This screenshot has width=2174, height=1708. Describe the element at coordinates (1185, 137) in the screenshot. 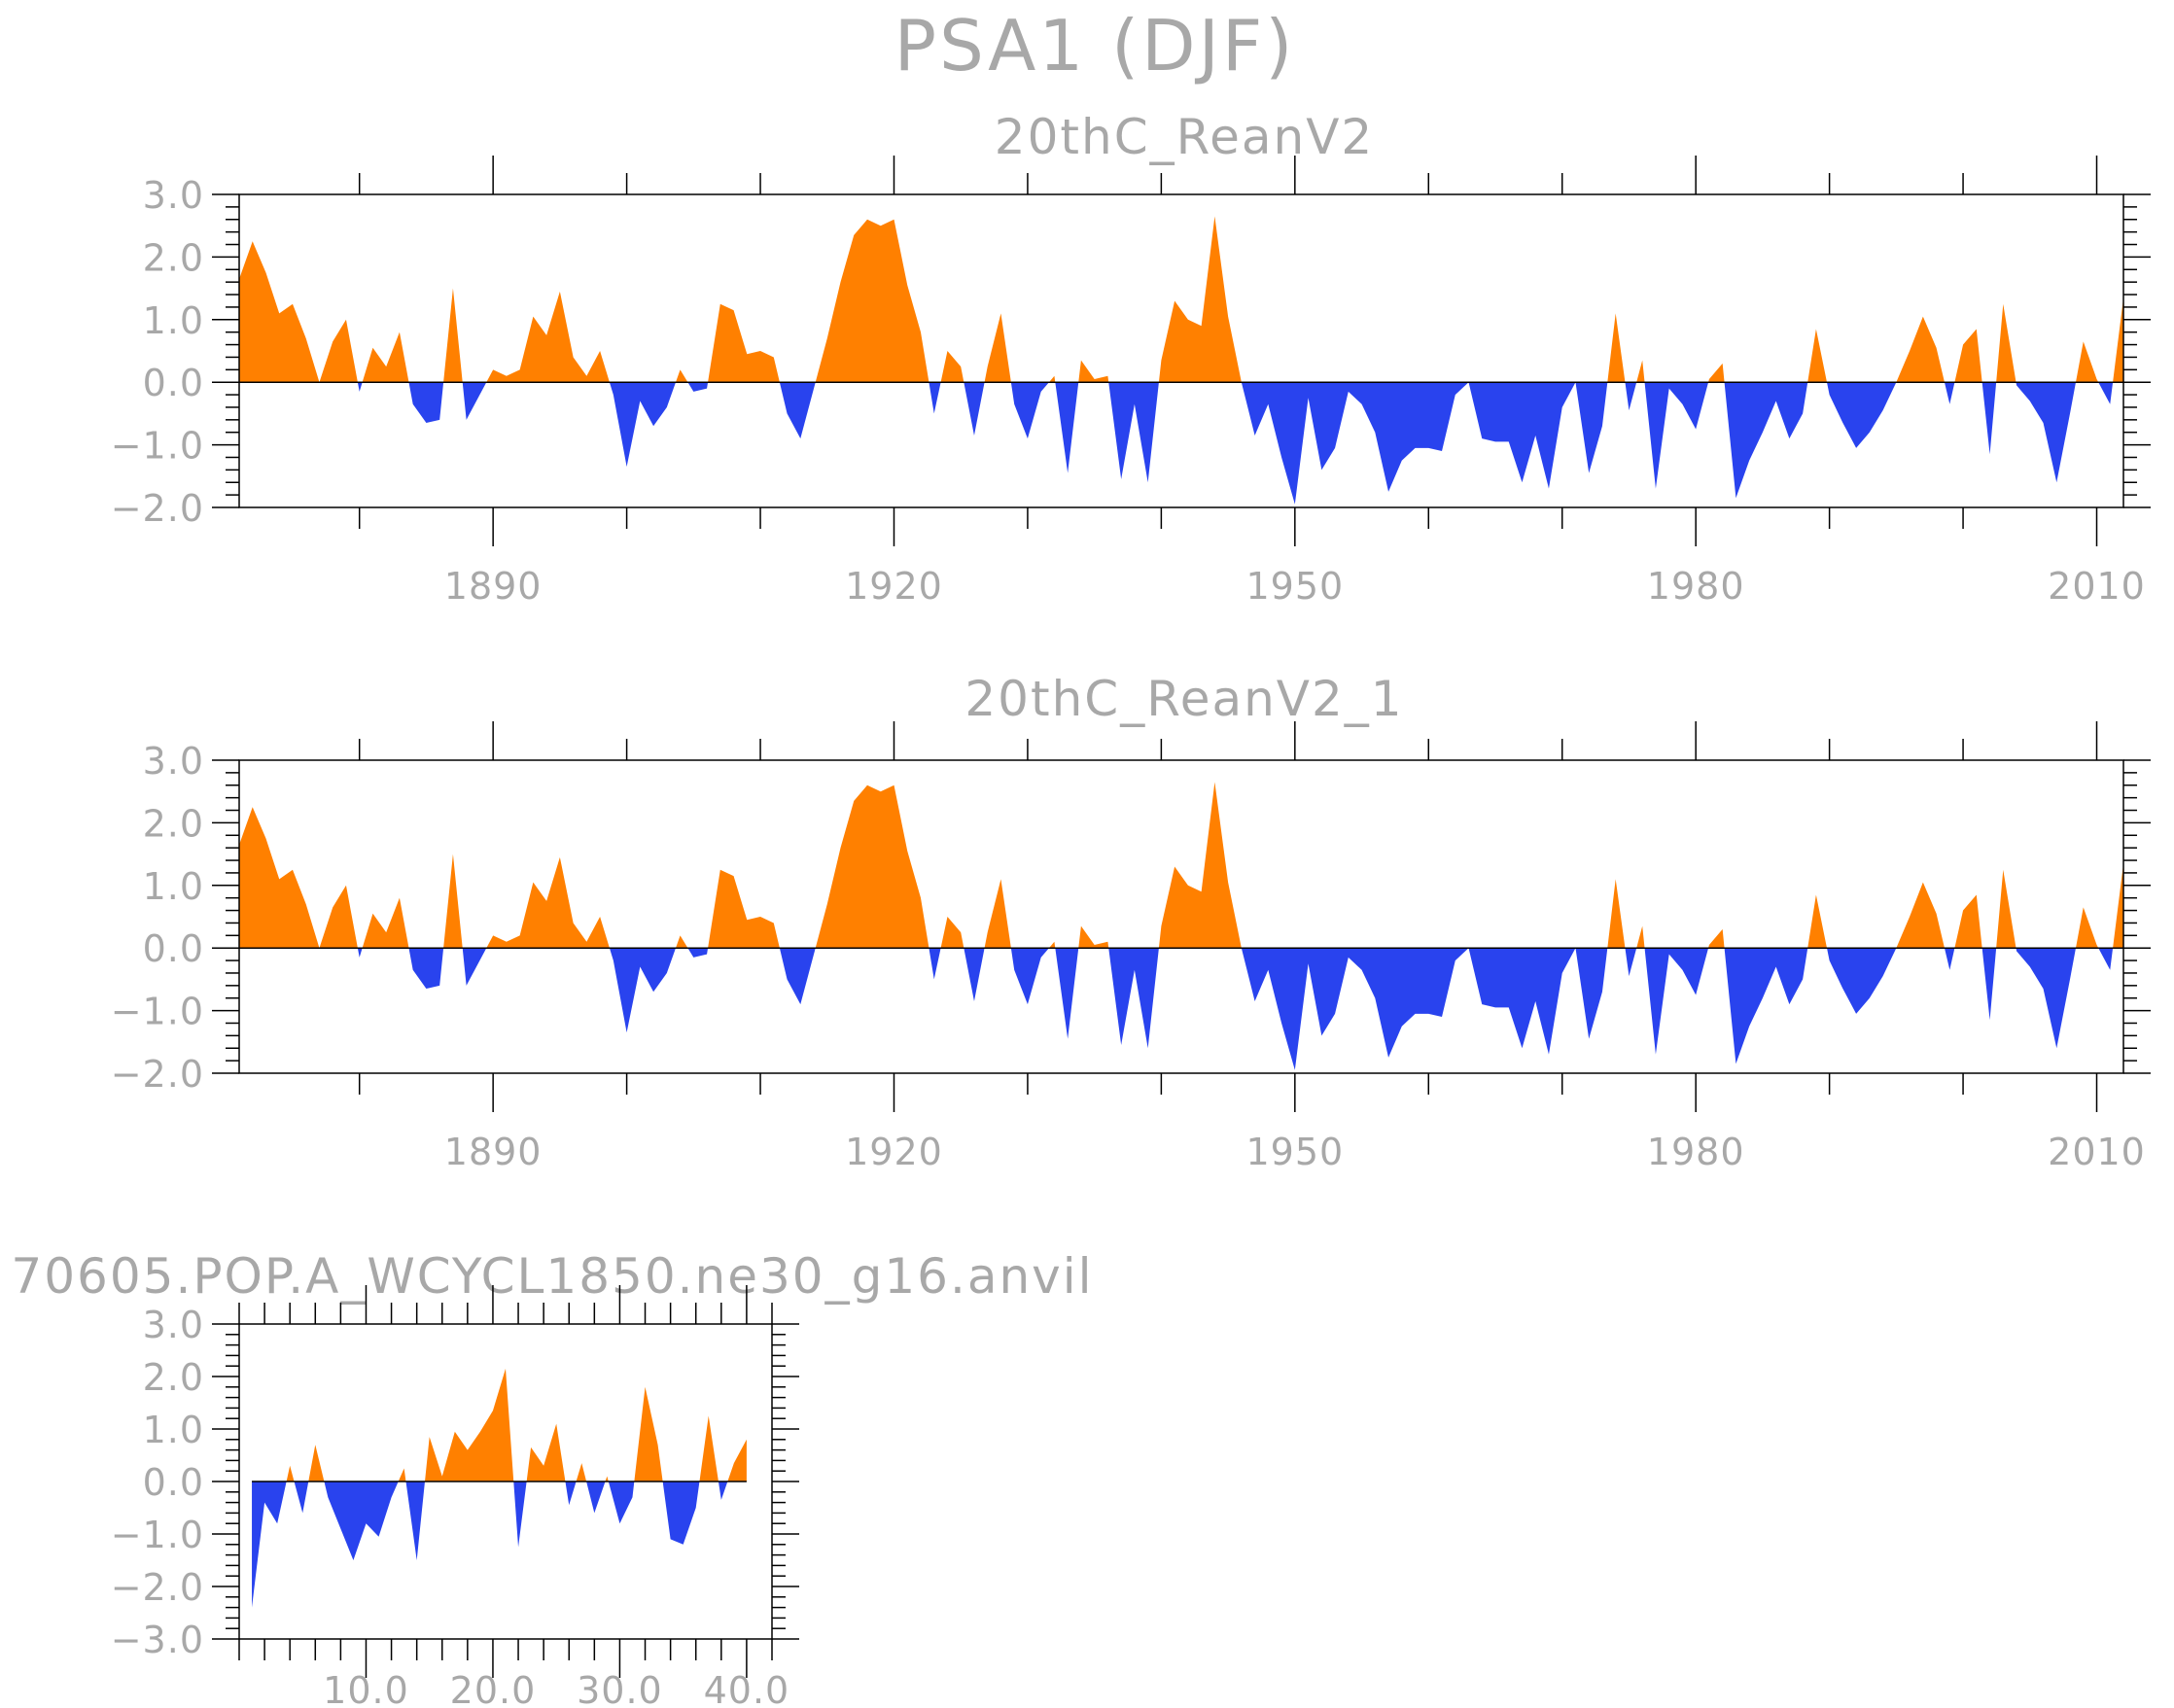

I see `panel-title: 20thC_ReanV2` at that location.